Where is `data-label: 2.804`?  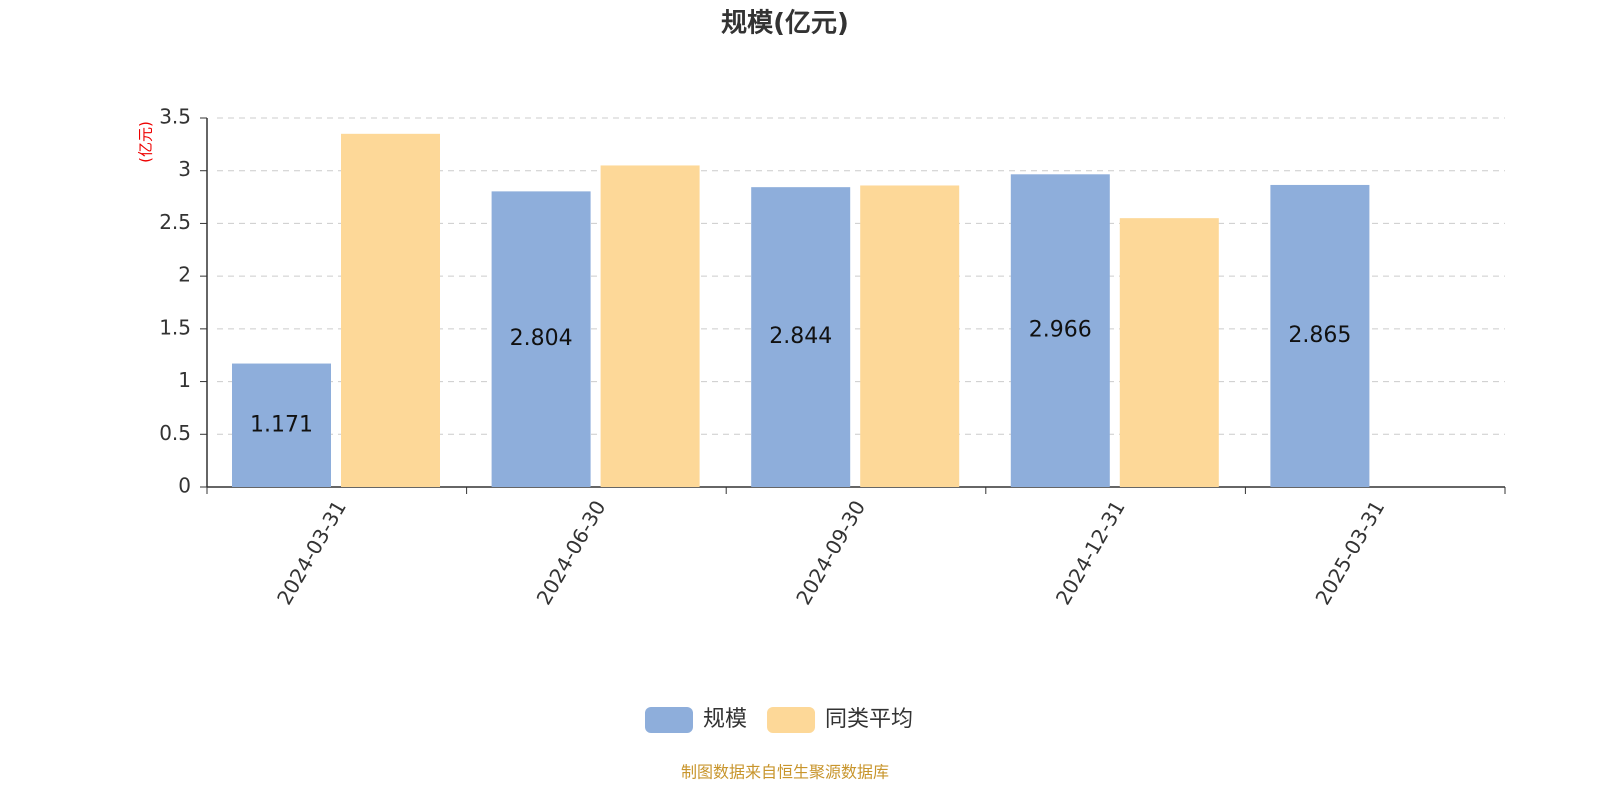
data-label: 2.804 is located at coordinates (541, 338).